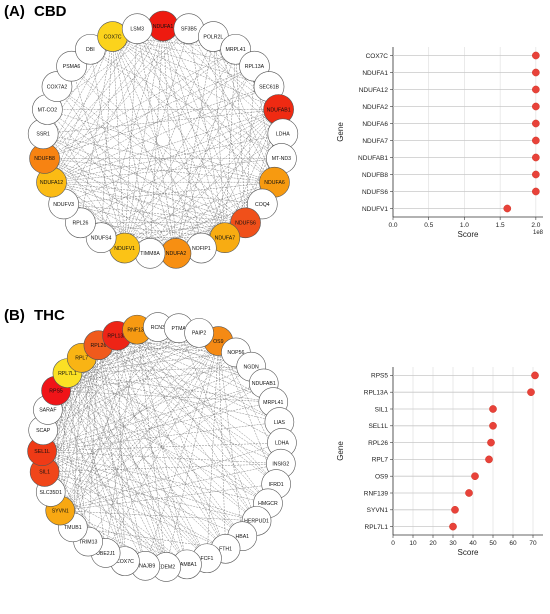 The image size is (550, 614). I want to click on node-label: EDEM2, so click(166, 568).